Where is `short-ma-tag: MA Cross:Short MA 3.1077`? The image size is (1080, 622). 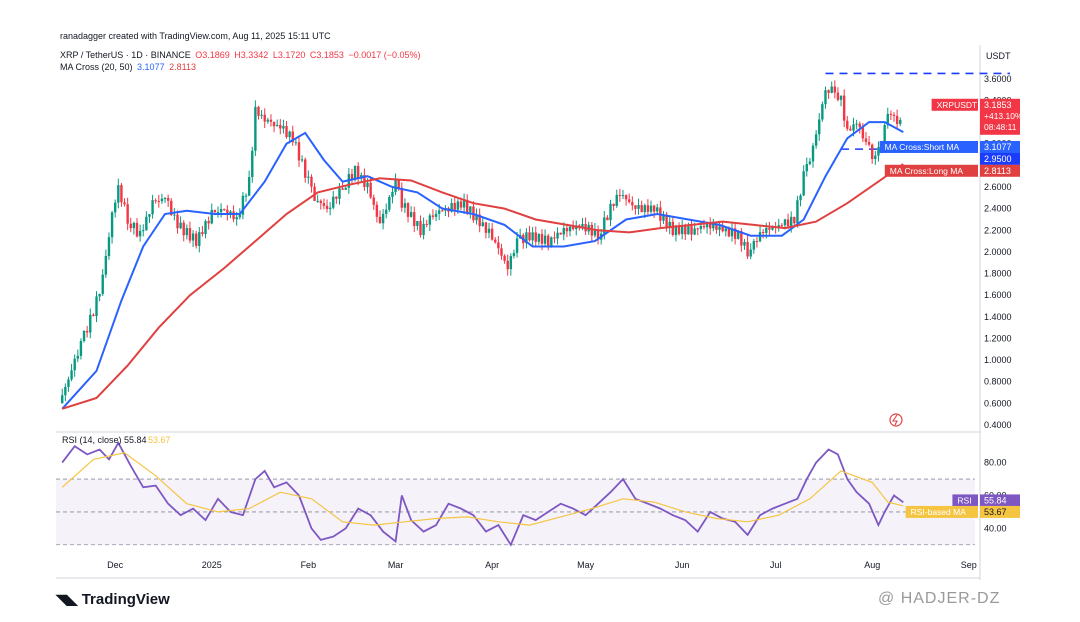
short-ma-tag: MA Cross:Short MA 3.1077 is located at coordinates (949, 146).